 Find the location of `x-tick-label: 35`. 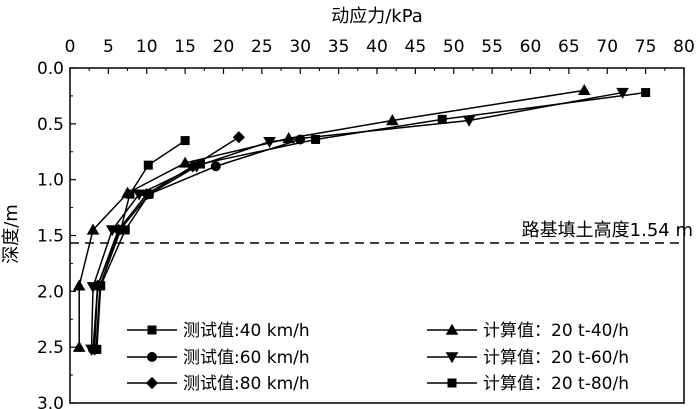

x-tick-label: 35 is located at coordinates (339, 47).